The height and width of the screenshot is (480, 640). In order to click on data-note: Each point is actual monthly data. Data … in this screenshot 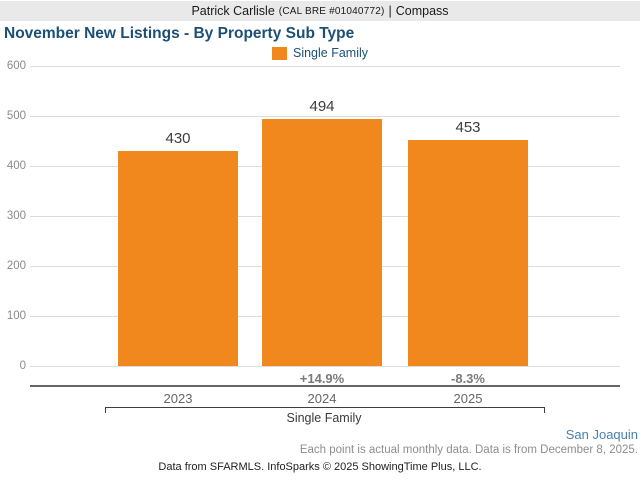, I will do `click(468, 450)`.